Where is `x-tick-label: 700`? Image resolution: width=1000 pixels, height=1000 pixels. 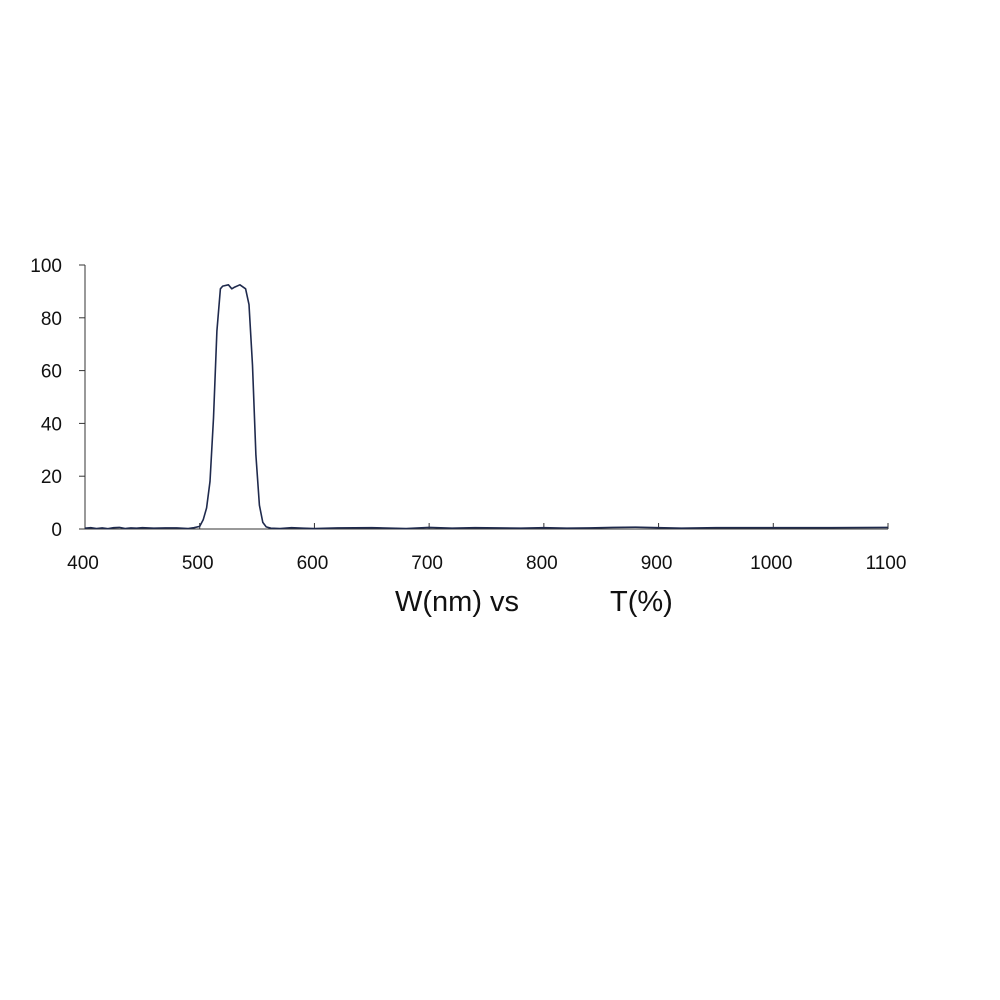
x-tick-label: 700 is located at coordinates (427, 563).